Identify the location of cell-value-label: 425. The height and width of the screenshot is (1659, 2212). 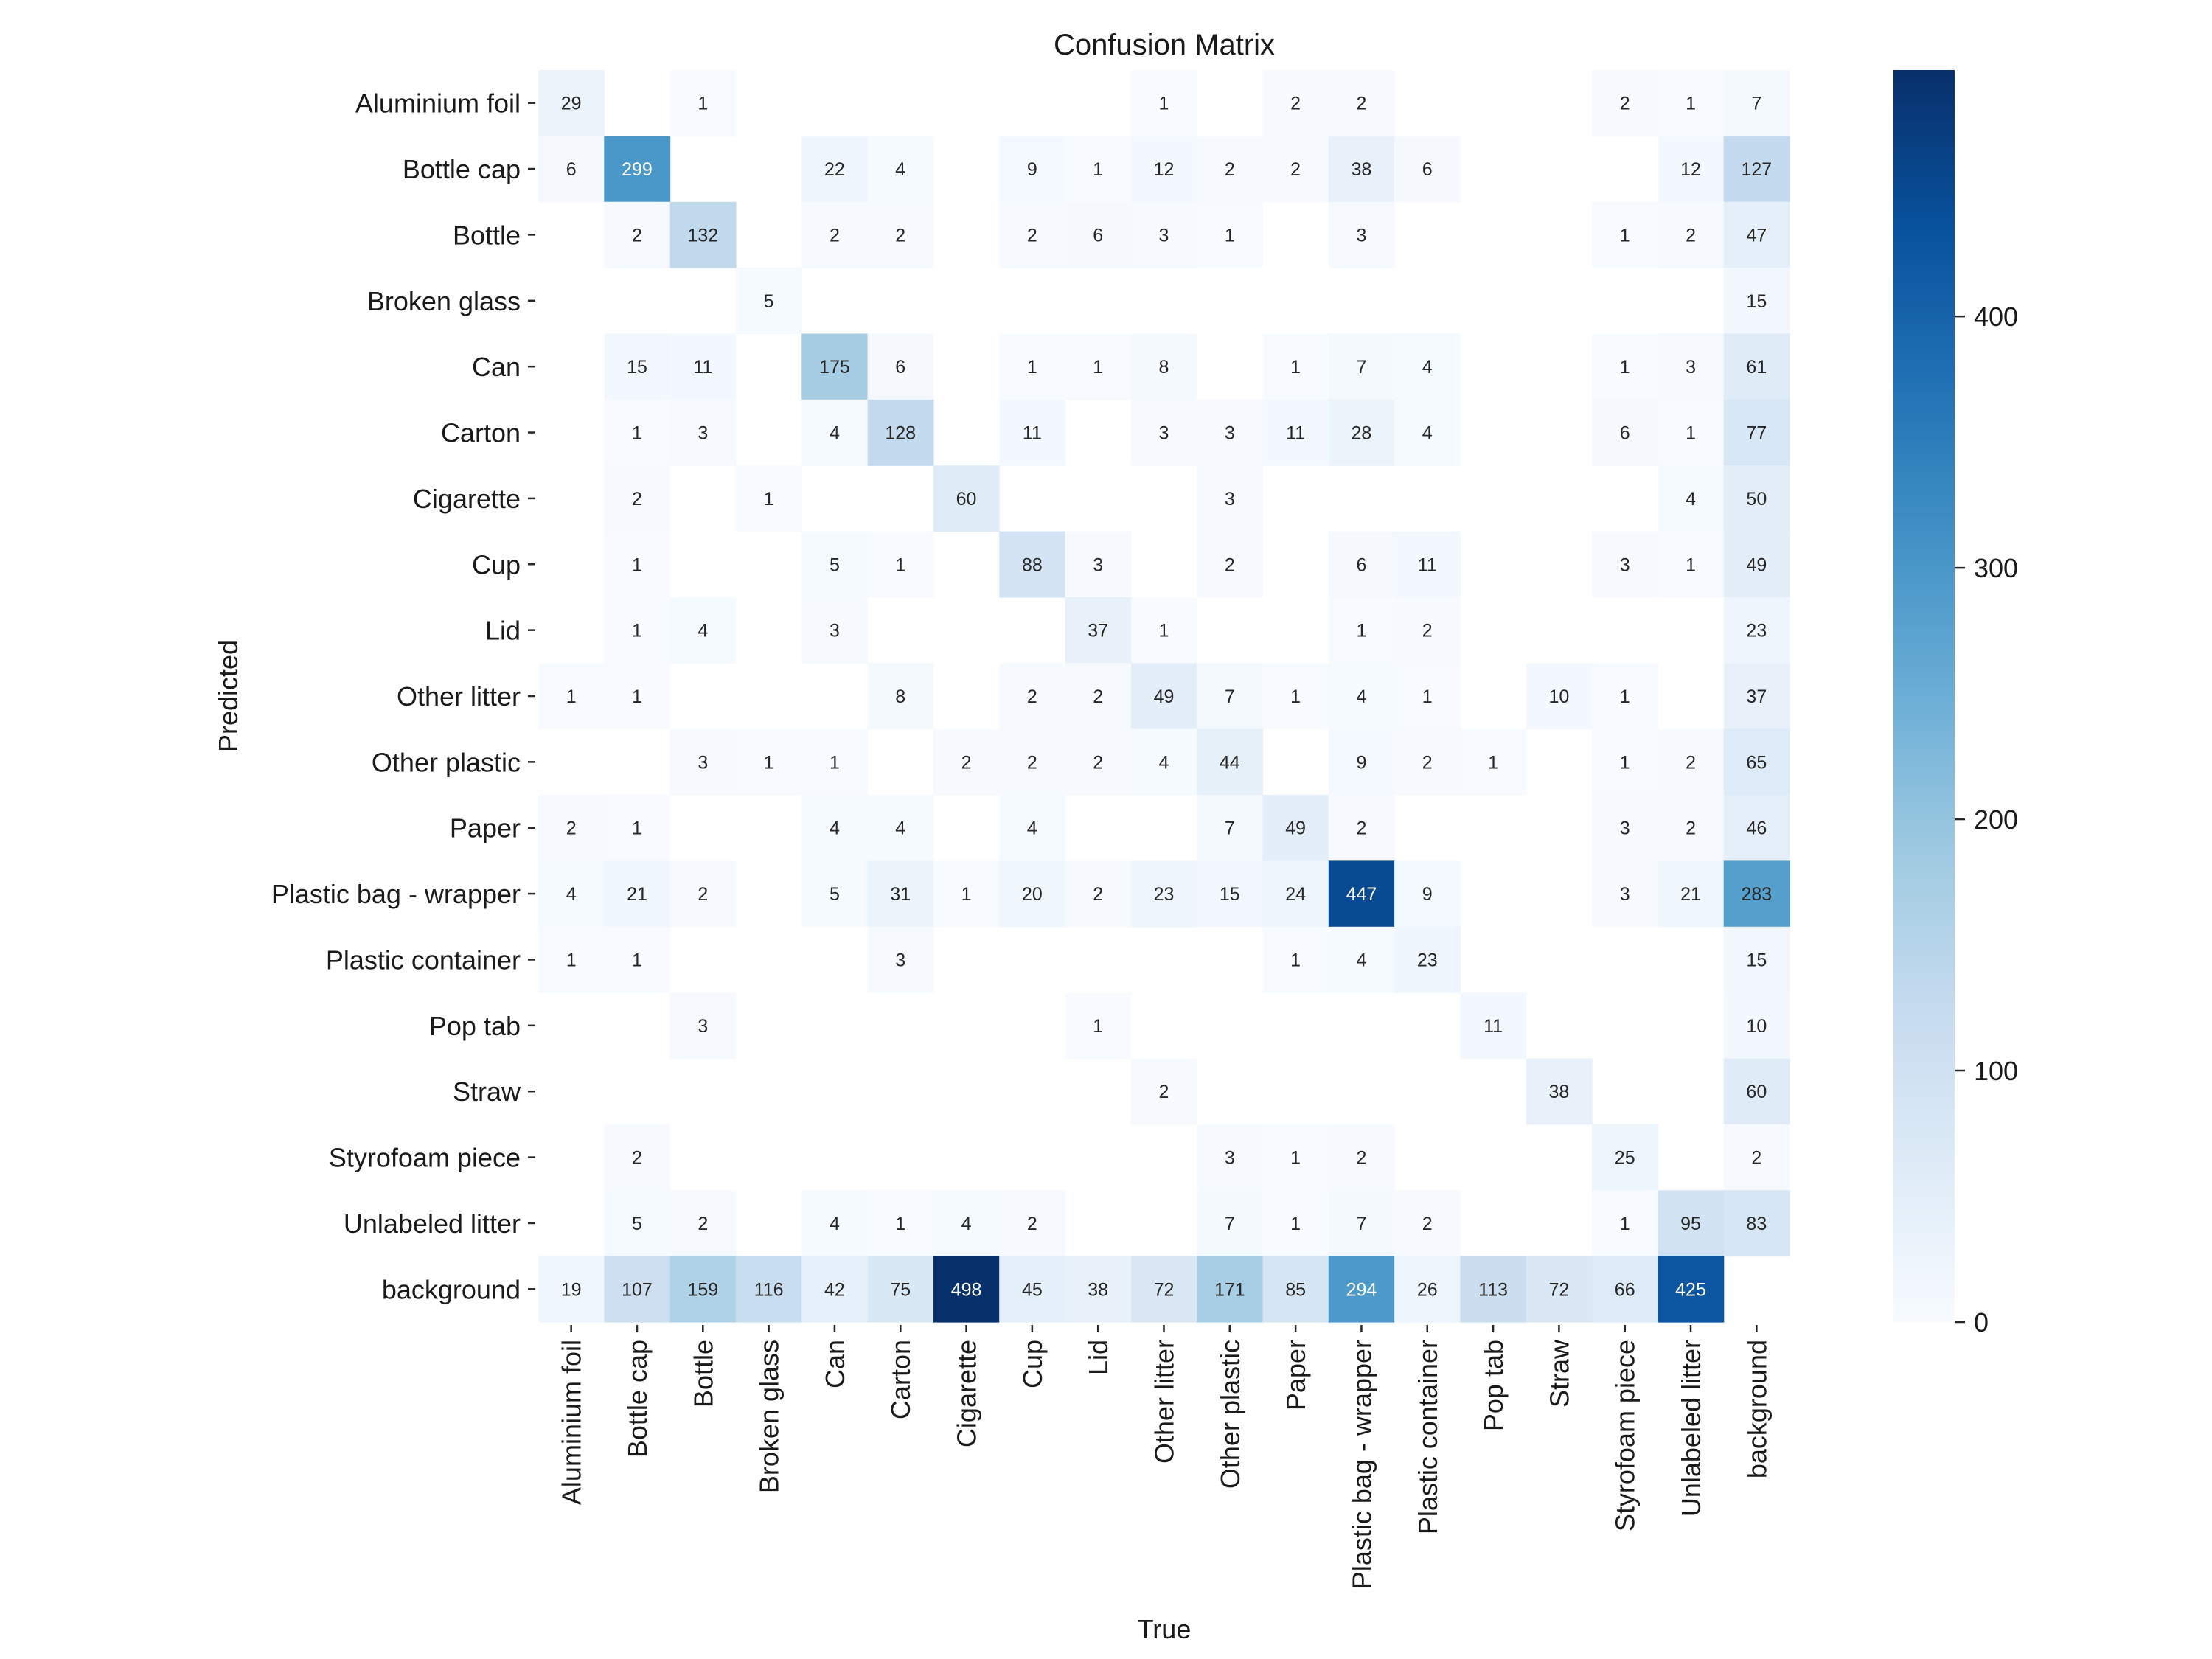
(1690, 1289).